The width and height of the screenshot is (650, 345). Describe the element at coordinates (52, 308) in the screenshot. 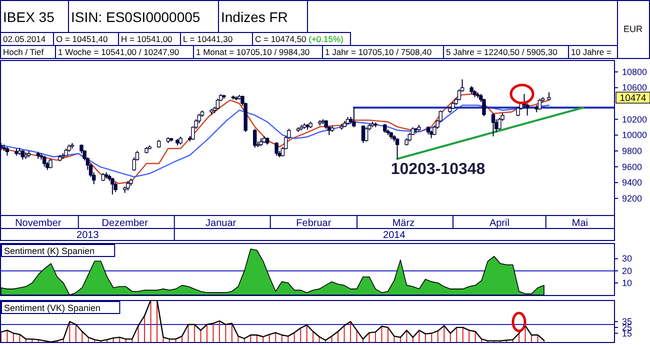

I see `chart-title: Sentiment (VK) Spanien` at that location.